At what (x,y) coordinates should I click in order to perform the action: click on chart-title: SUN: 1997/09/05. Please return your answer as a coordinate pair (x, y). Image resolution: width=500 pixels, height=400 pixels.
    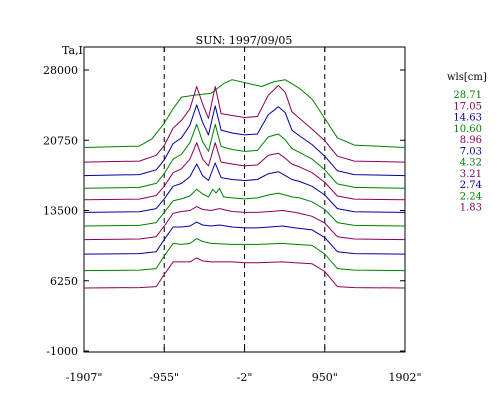
    Looking at the image, I should click on (244, 40).